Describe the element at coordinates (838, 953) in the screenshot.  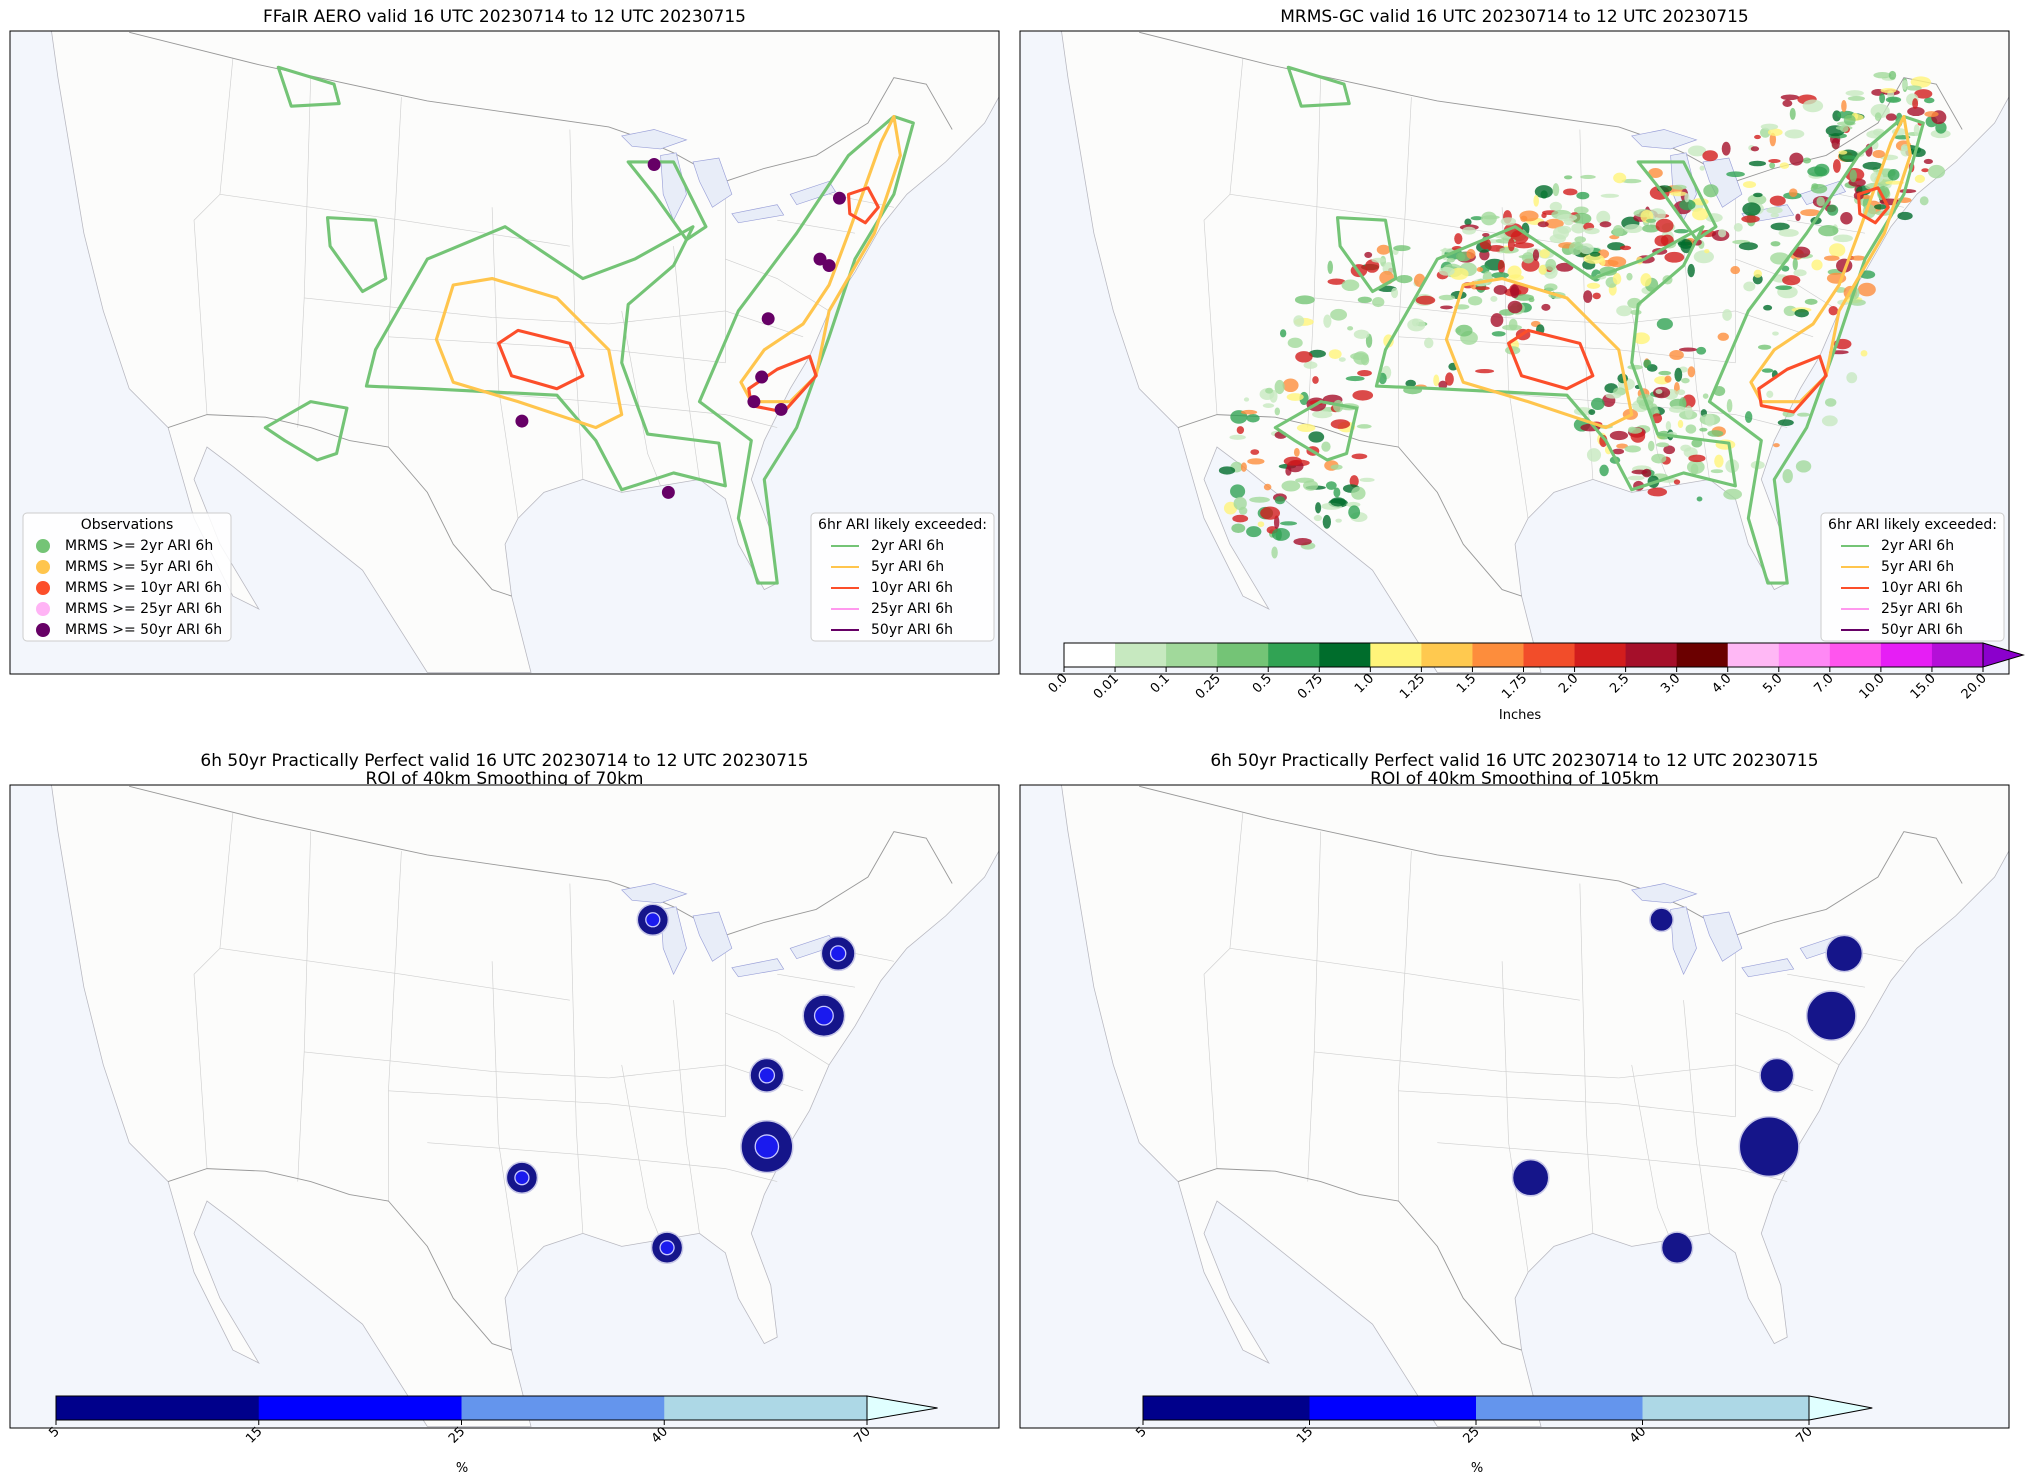
I see `pp-inner` at that location.